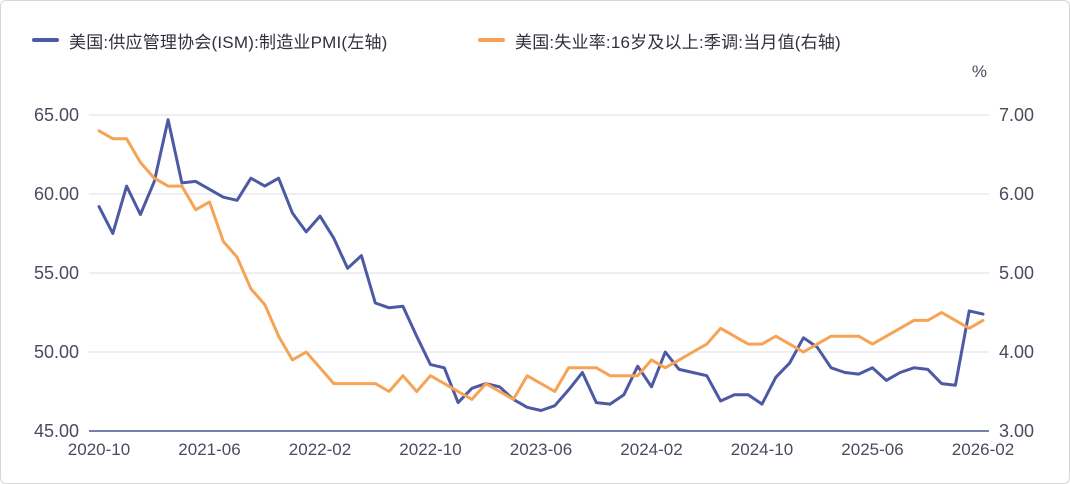  I want to click on x-axis-label: 2024-02, so click(651, 449).